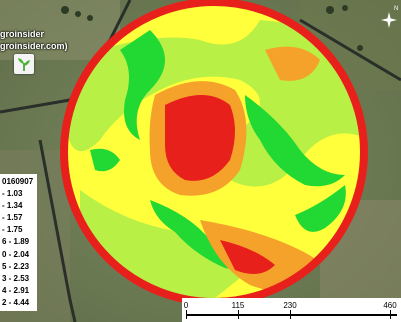 Image resolution: width=401 pixels, height=322 pixels. I want to click on legend-row: 4 - 2.91, so click(16, 290).